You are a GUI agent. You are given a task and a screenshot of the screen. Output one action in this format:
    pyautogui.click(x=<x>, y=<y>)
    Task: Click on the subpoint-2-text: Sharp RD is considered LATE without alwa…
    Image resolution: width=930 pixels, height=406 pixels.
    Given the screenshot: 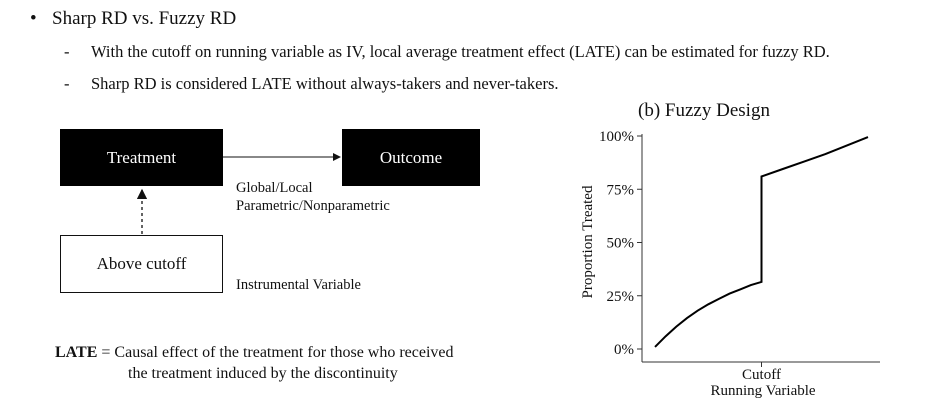 What is the action you would take?
    pyautogui.click(x=325, y=83)
    